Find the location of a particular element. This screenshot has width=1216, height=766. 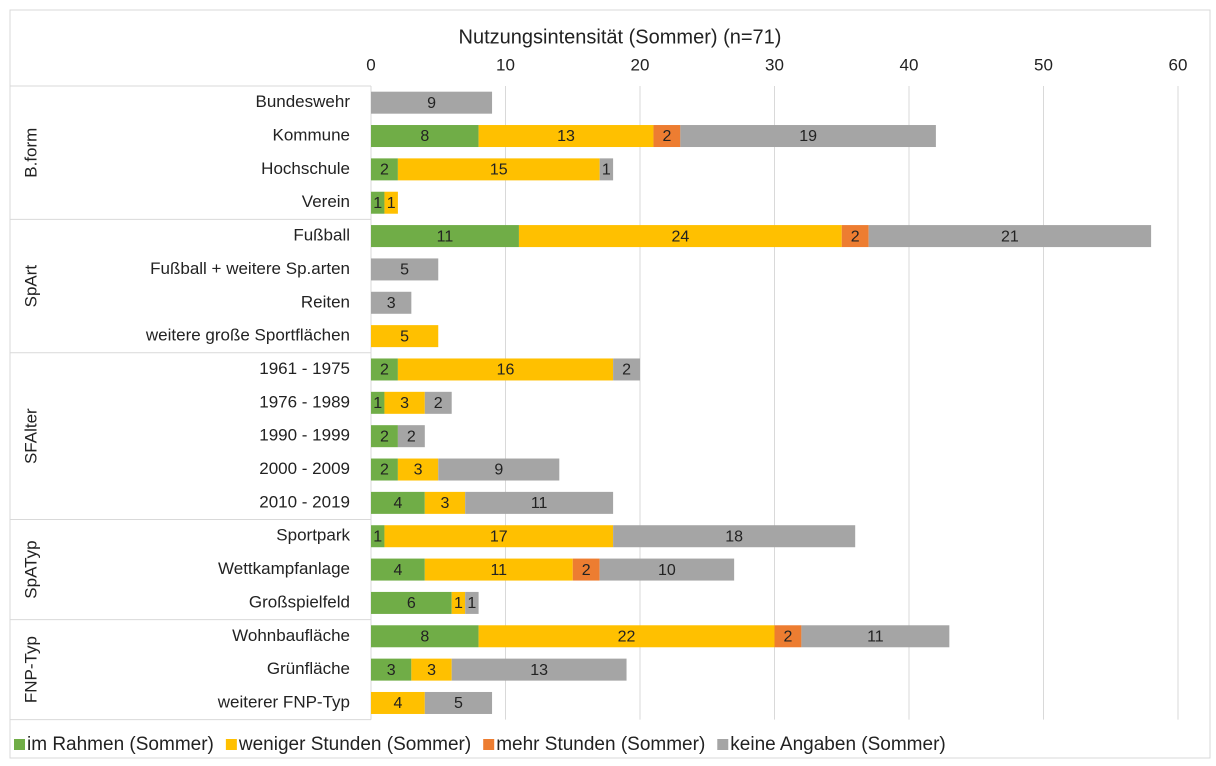

data-label: 24 is located at coordinates (680, 236).